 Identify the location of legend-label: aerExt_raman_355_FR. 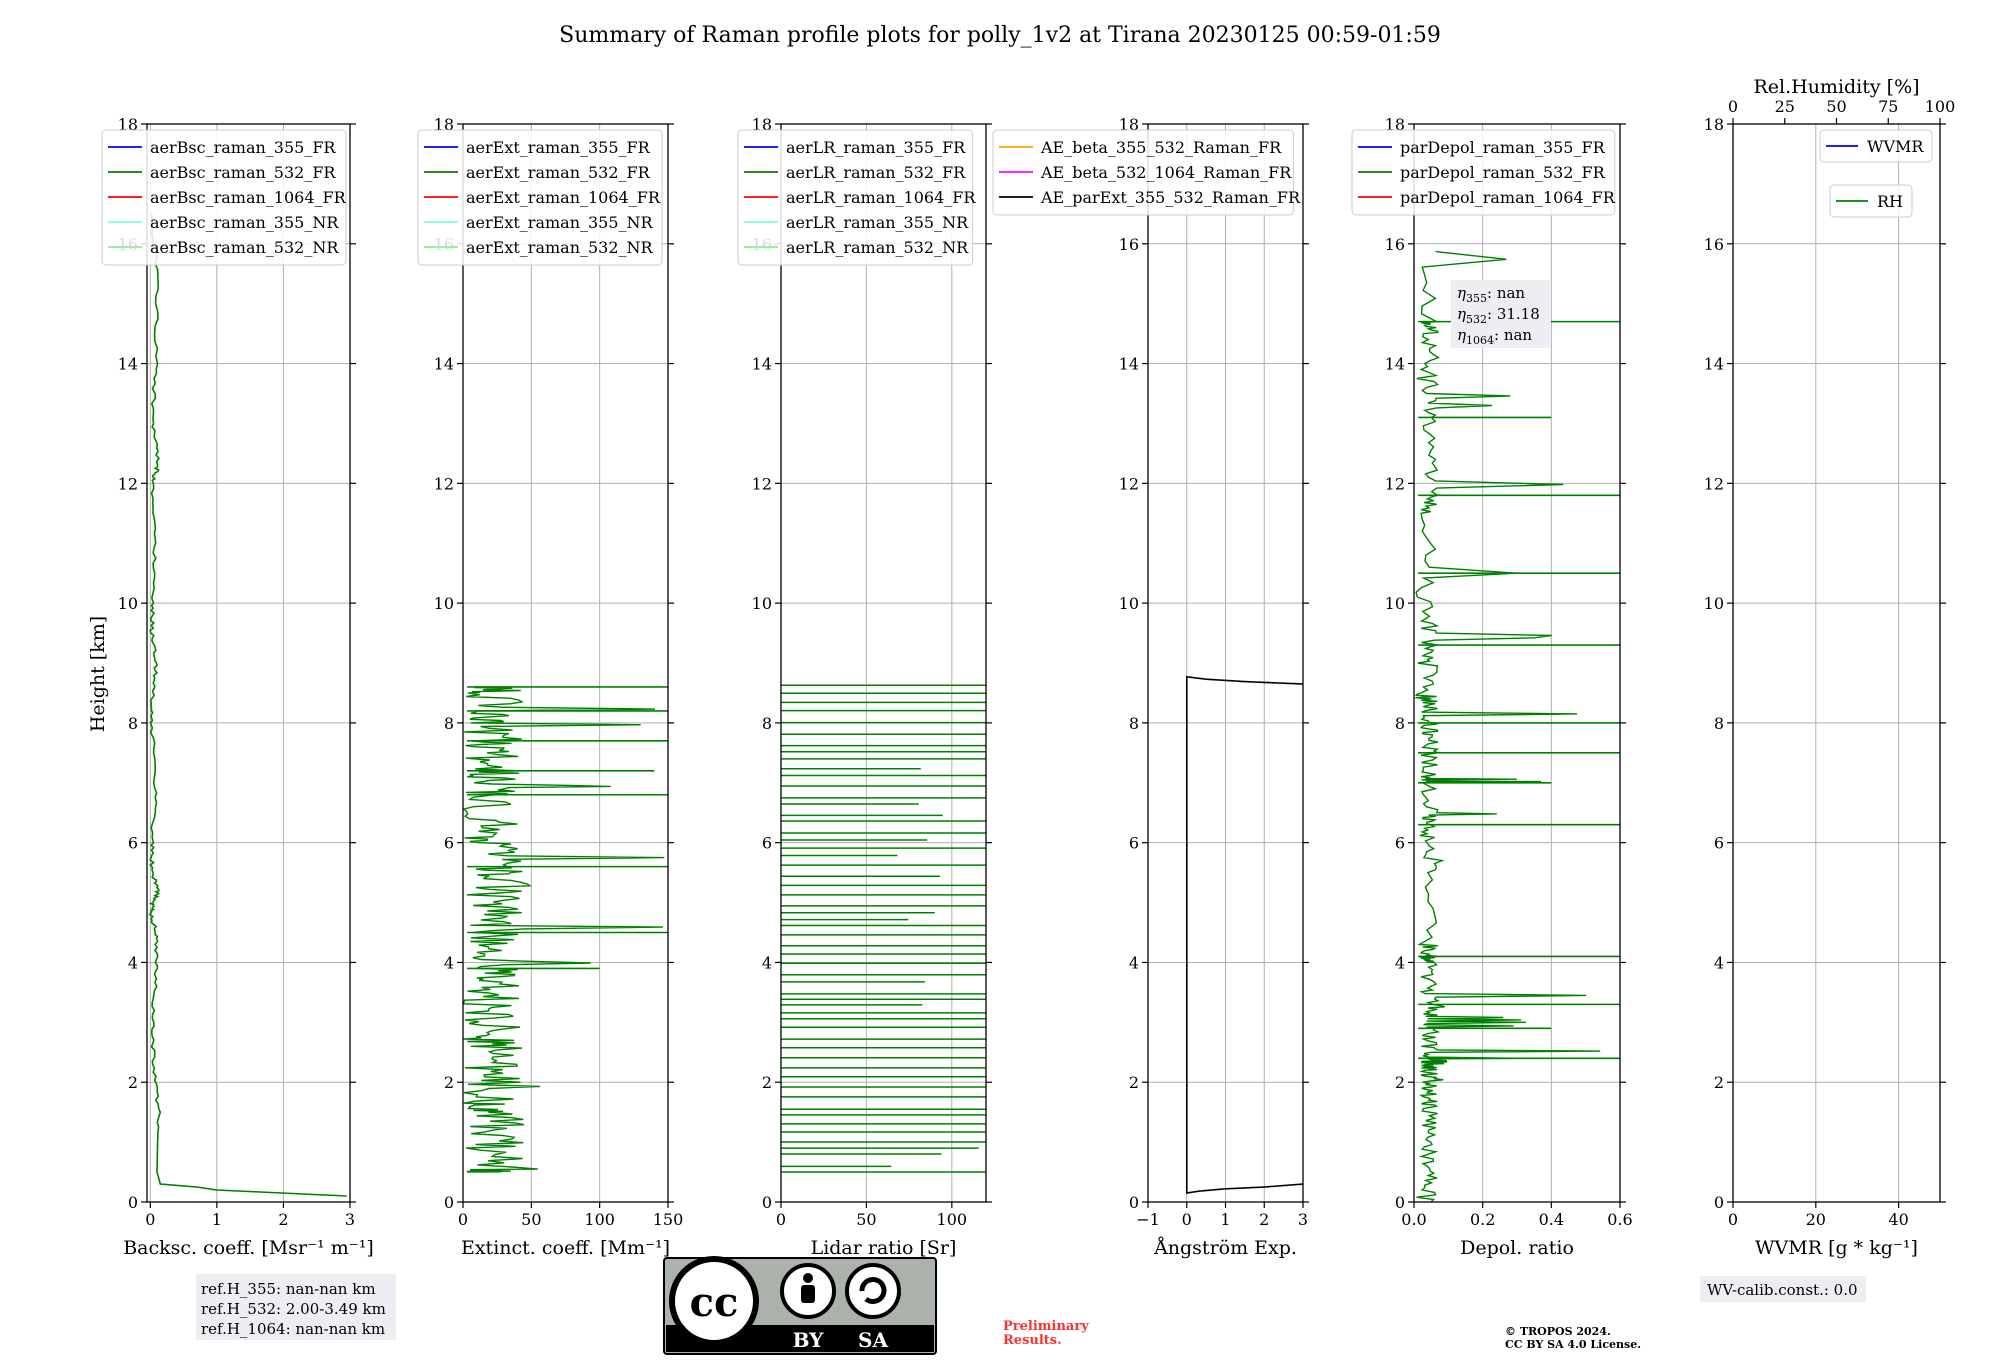
(558, 147).